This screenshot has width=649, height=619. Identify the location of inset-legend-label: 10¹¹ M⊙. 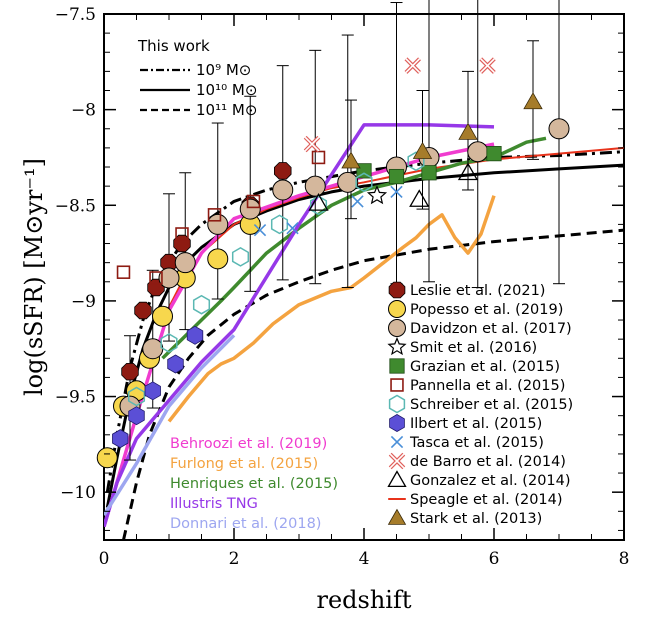
(226, 110).